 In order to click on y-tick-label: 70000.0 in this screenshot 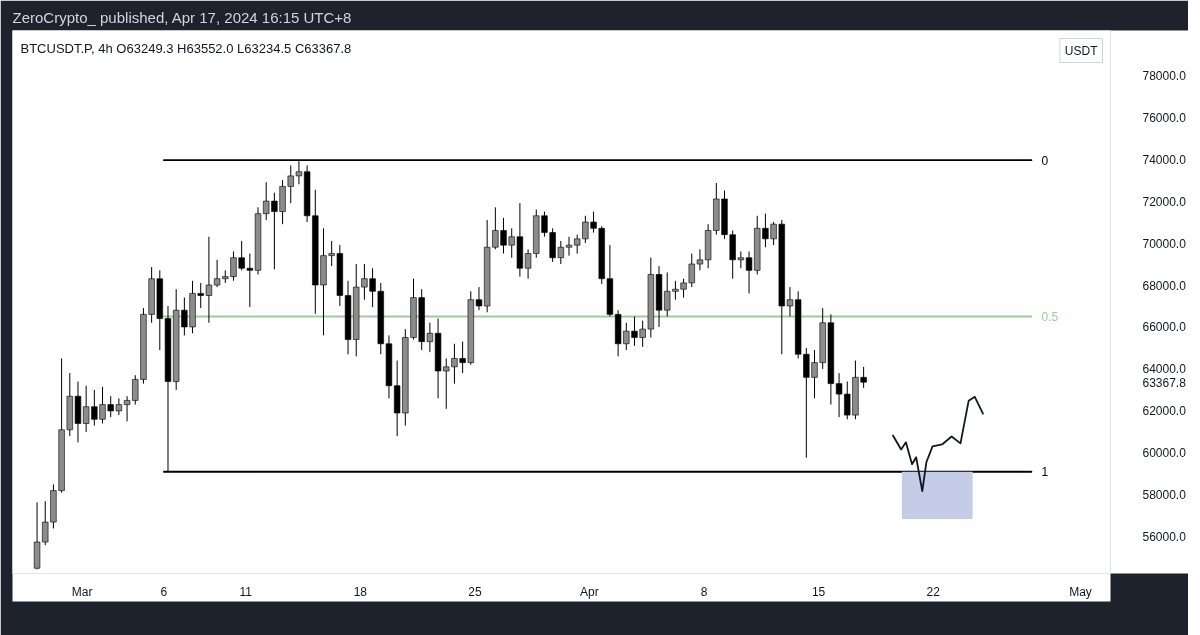, I will do `click(1164, 243)`.